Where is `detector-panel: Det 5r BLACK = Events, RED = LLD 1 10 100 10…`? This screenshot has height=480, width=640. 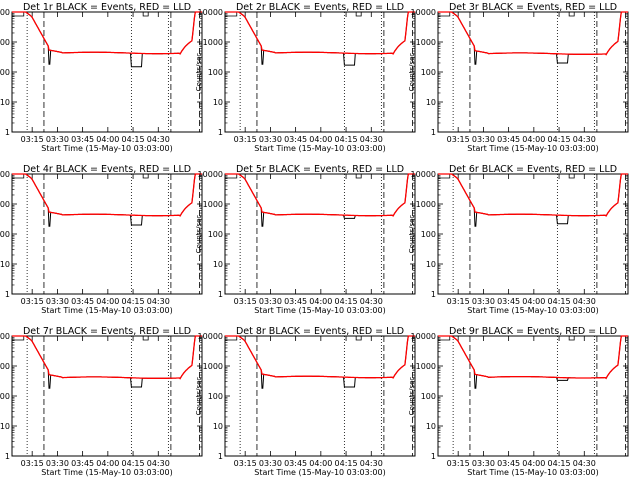
detector-panel: Det 5r BLACK = Events, RED = LLD 1 10 100 10… is located at coordinates (305, 239).